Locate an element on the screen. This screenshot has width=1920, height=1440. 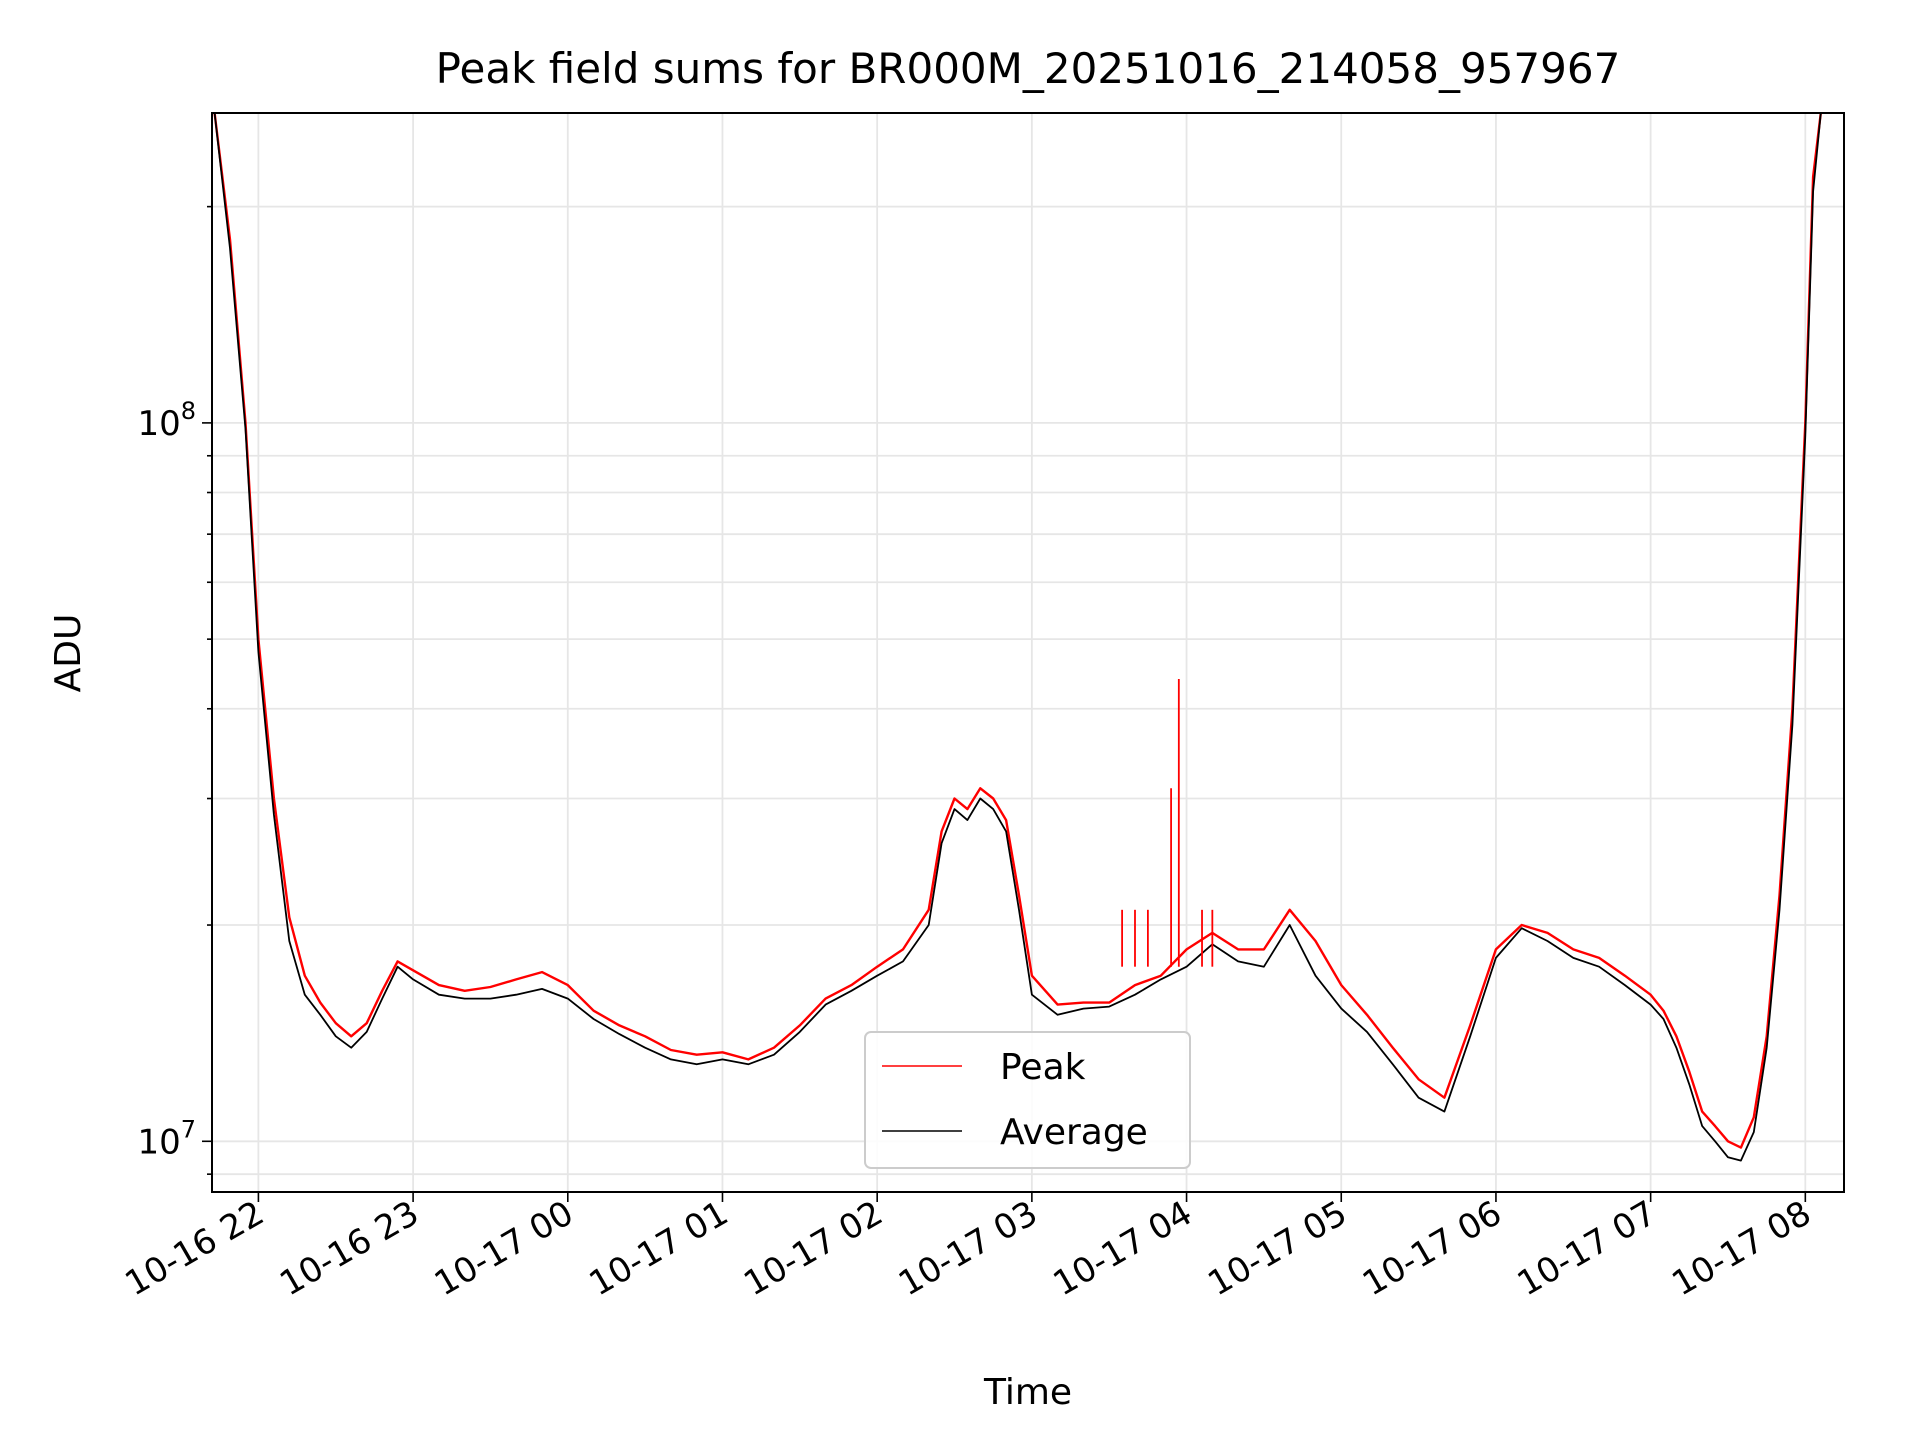
x-axis-label: Time is located at coordinates (1027, 1392).